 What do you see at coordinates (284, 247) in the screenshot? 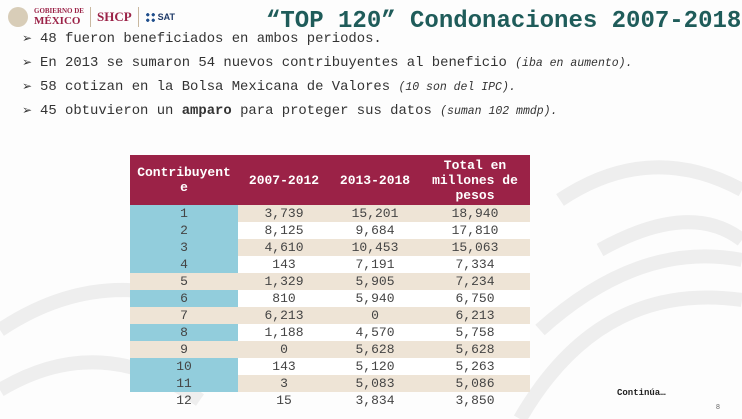
I see `period-2007-2012-cell: 4,610` at bounding box center [284, 247].